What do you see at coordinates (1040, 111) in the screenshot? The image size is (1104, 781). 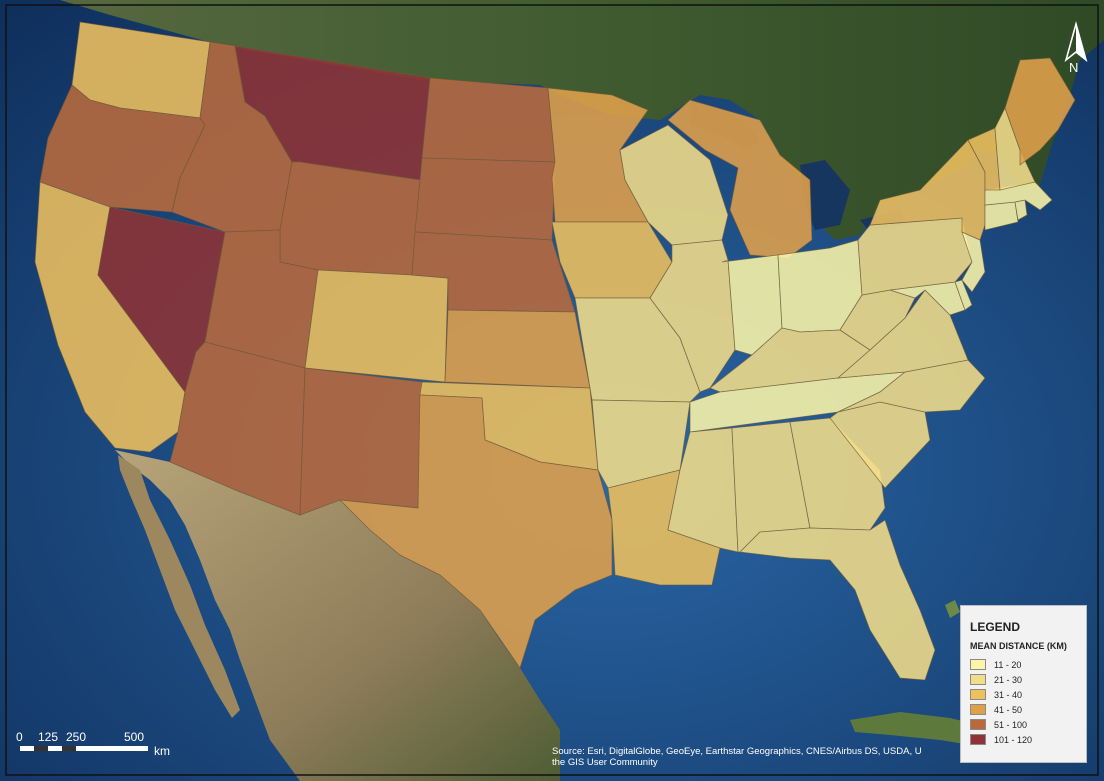 I see `state-maine` at bounding box center [1040, 111].